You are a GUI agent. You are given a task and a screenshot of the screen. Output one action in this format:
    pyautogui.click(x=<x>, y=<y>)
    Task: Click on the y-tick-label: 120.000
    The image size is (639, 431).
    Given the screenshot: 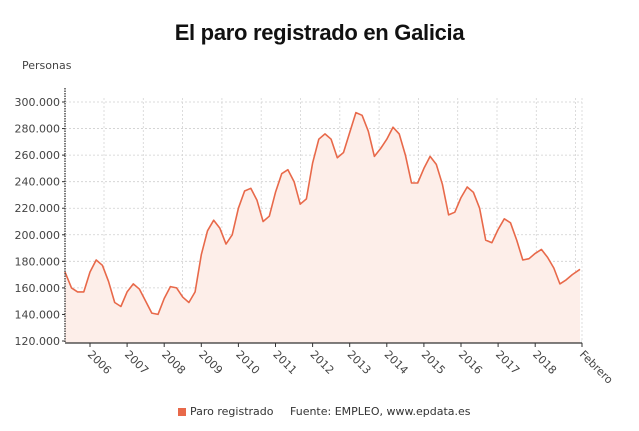 What is the action you would take?
    pyautogui.click(x=38, y=341)
    